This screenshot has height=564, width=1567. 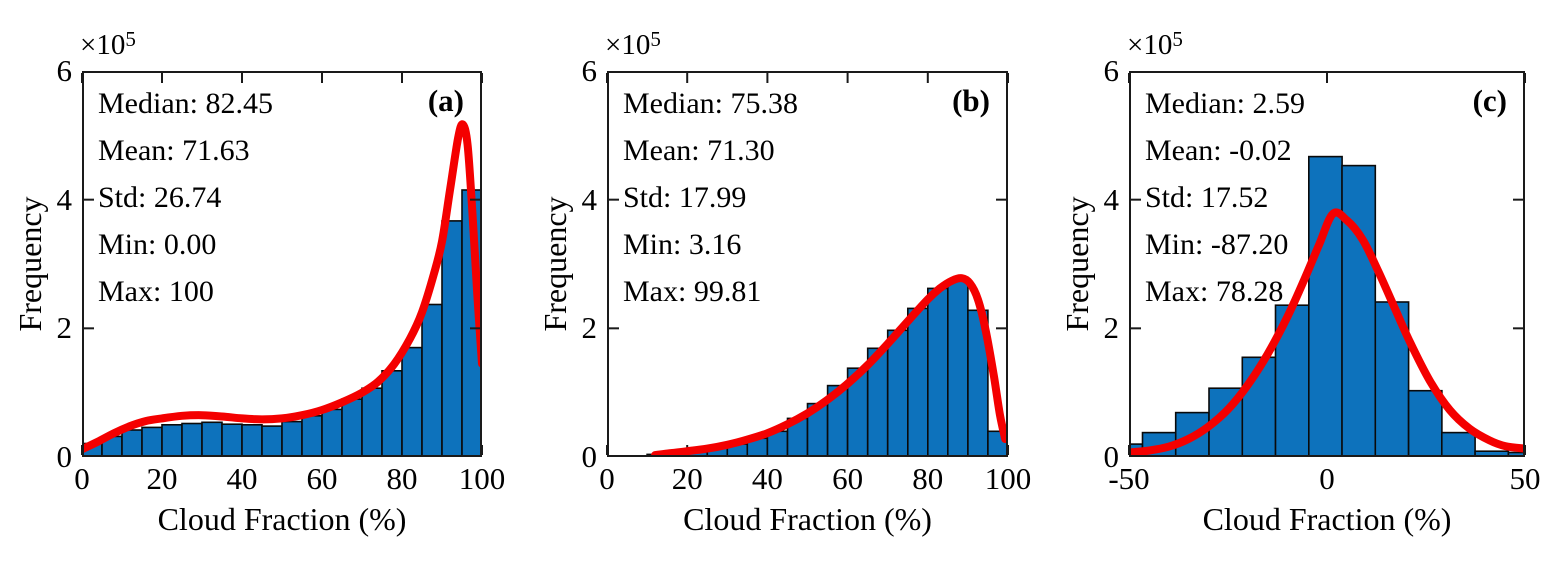 I want to click on y-tick-label-c-4: 4, so click(x=1111, y=199).